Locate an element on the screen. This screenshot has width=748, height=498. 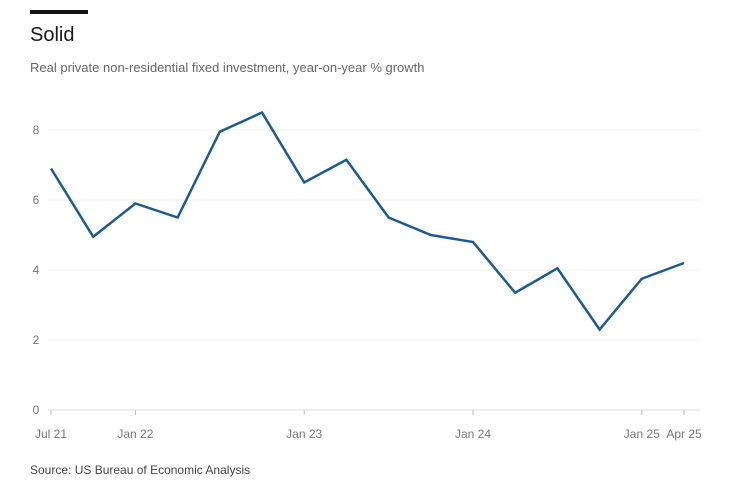
x-tick-label: Apr 25 is located at coordinates (684, 434).